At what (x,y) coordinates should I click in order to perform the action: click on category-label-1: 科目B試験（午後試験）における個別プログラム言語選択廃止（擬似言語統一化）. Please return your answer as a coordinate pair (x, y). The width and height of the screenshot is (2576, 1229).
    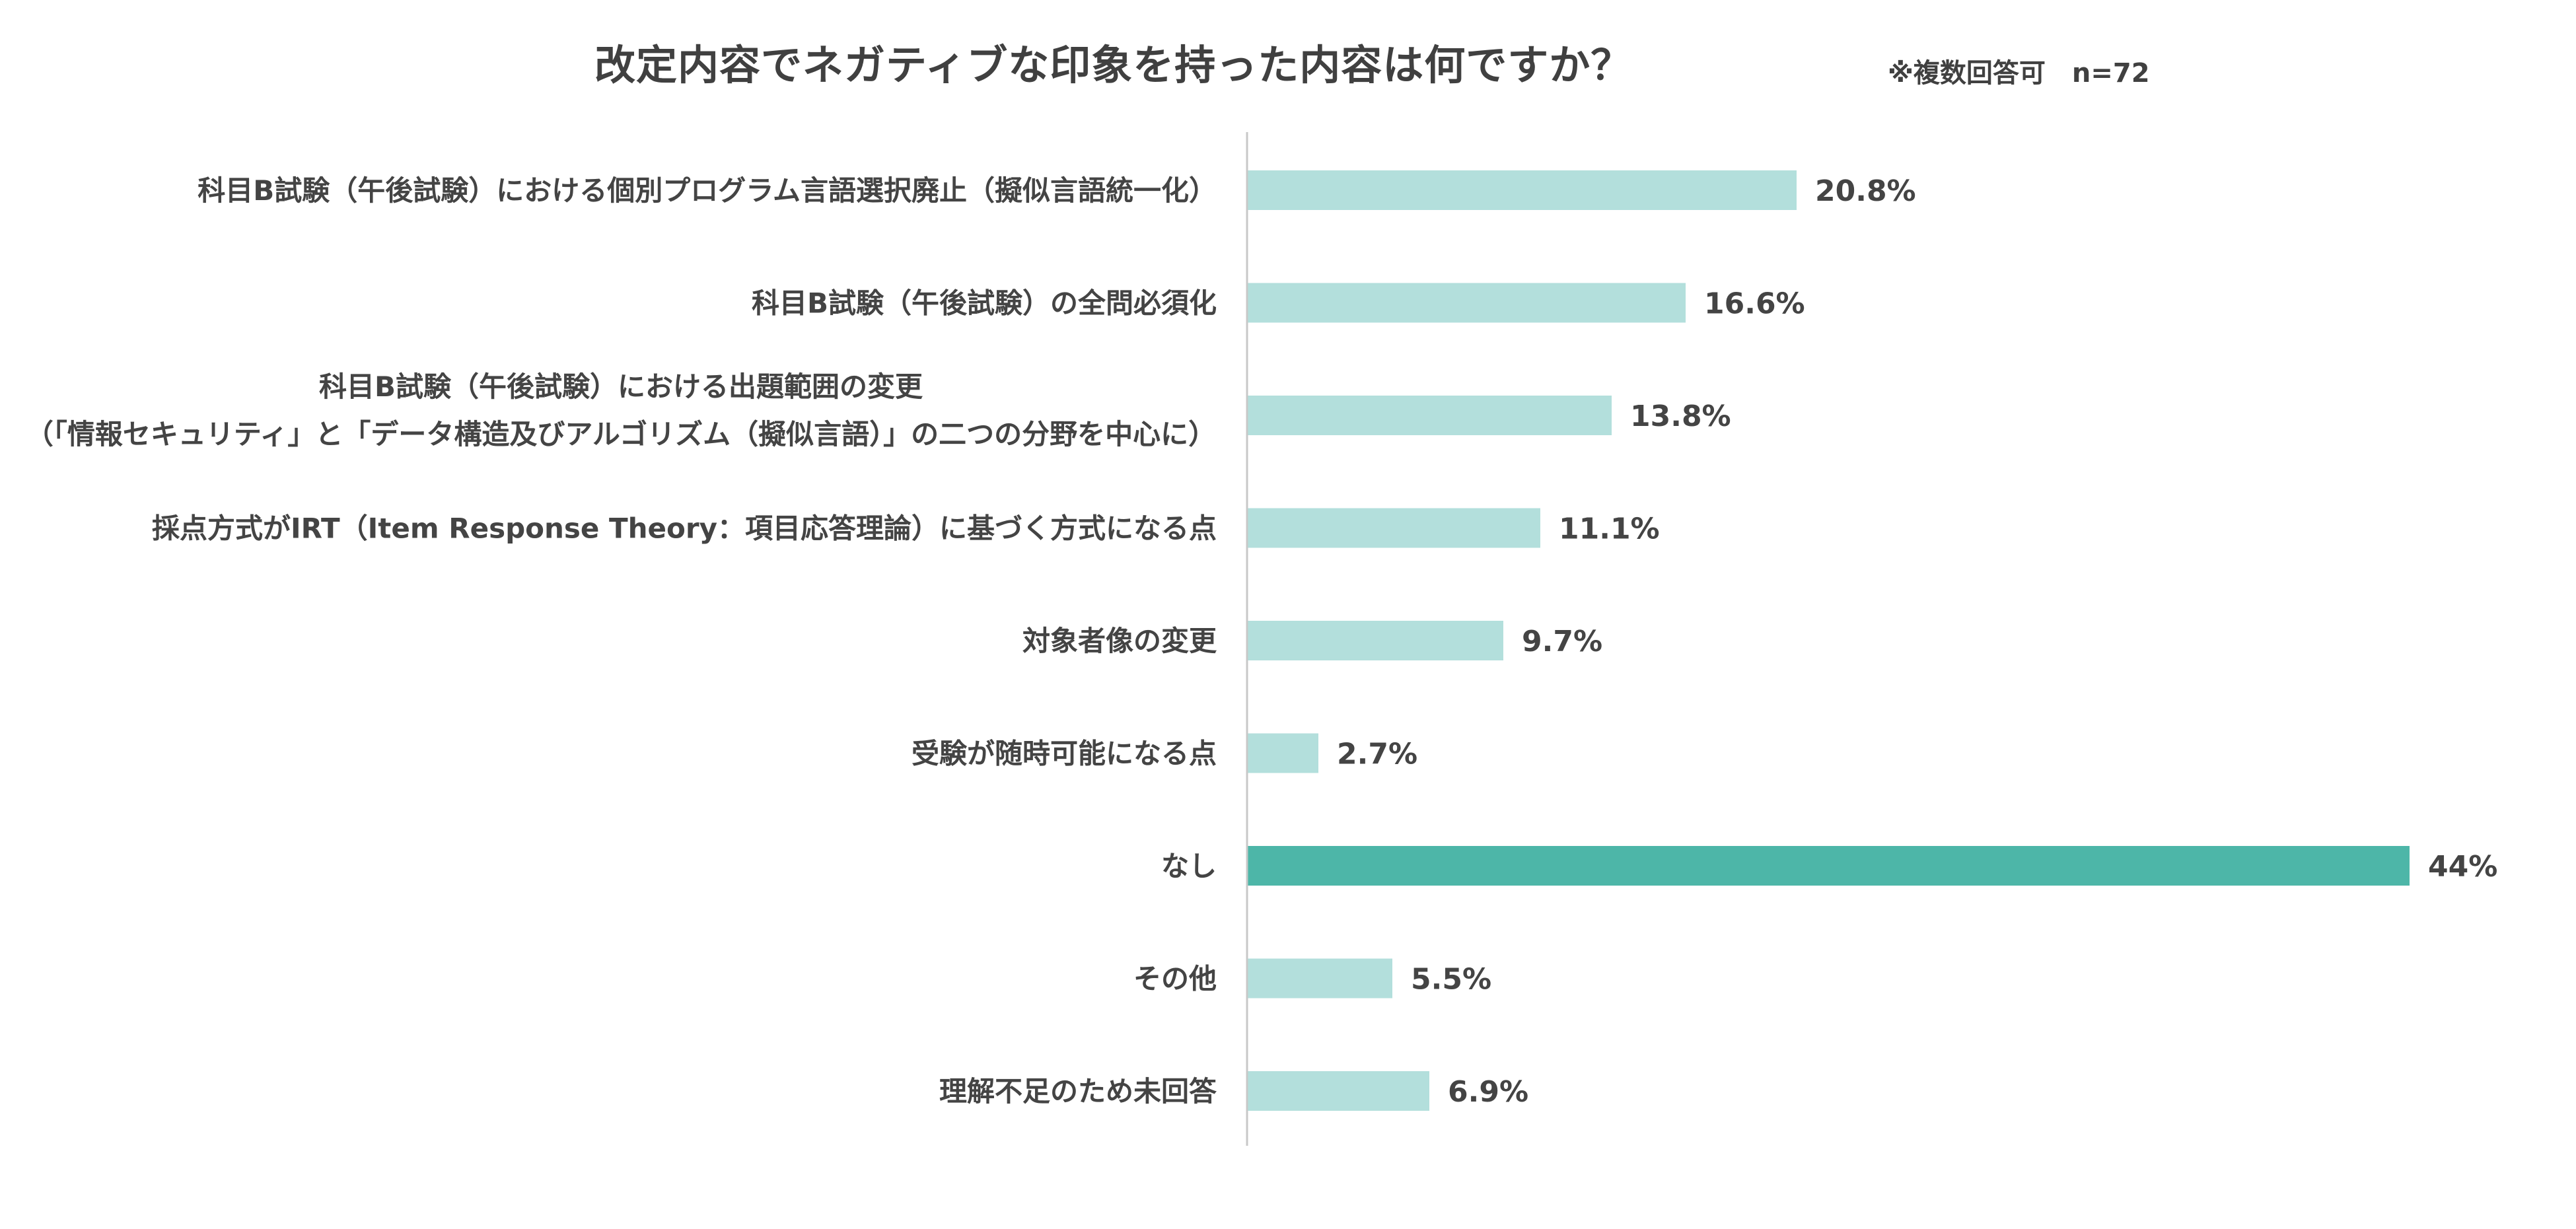
    Looking at the image, I should click on (707, 190).